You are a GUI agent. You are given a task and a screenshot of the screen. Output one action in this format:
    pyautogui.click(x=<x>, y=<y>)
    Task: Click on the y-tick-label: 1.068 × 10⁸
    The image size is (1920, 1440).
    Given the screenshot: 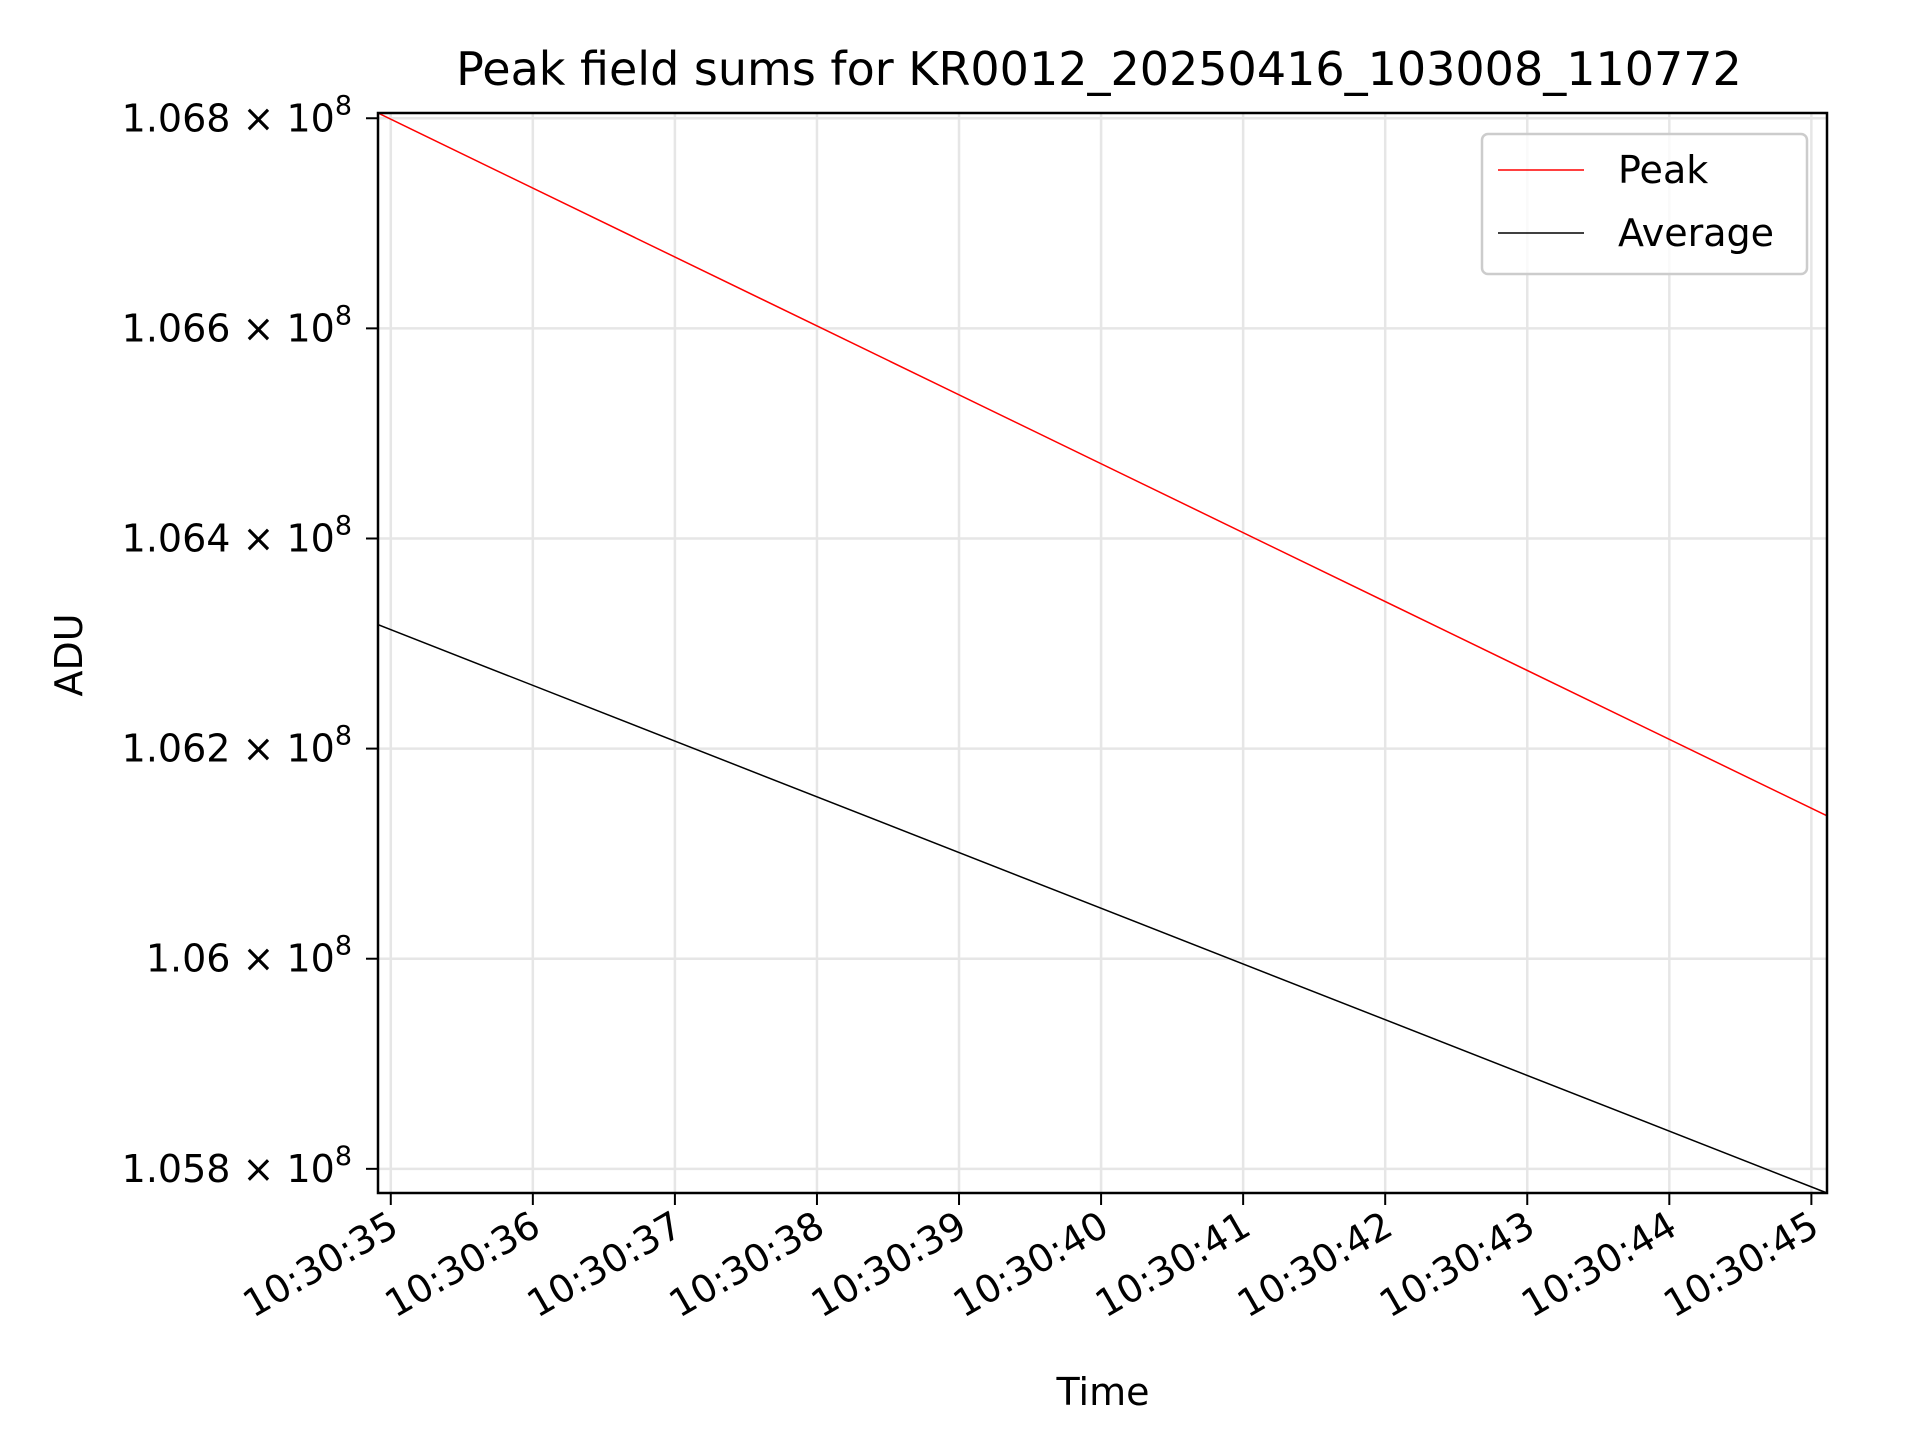 What is the action you would take?
    pyautogui.click(x=237, y=115)
    